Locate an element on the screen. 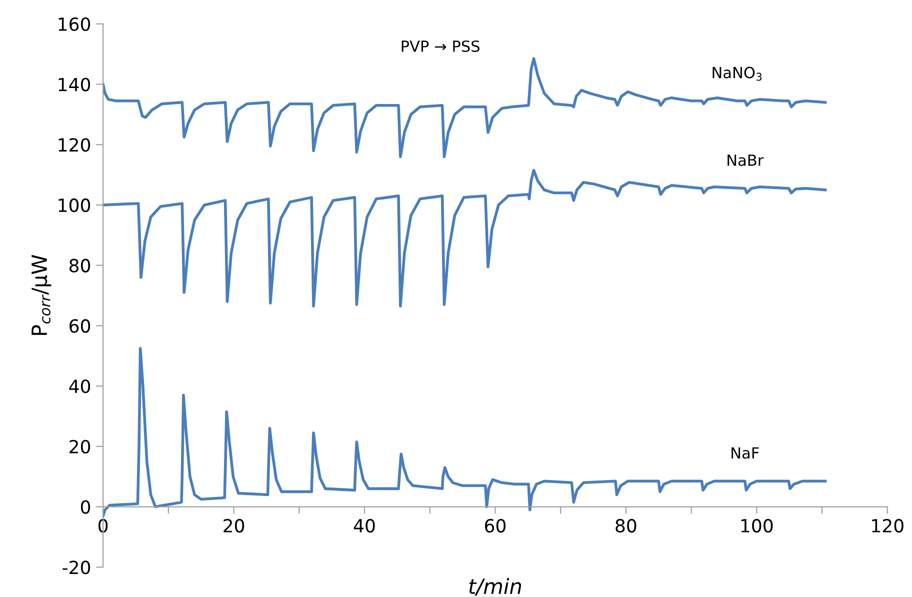 The width and height of the screenshot is (912, 597). y-tick-label: 100 is located at coordinates (74, 205).